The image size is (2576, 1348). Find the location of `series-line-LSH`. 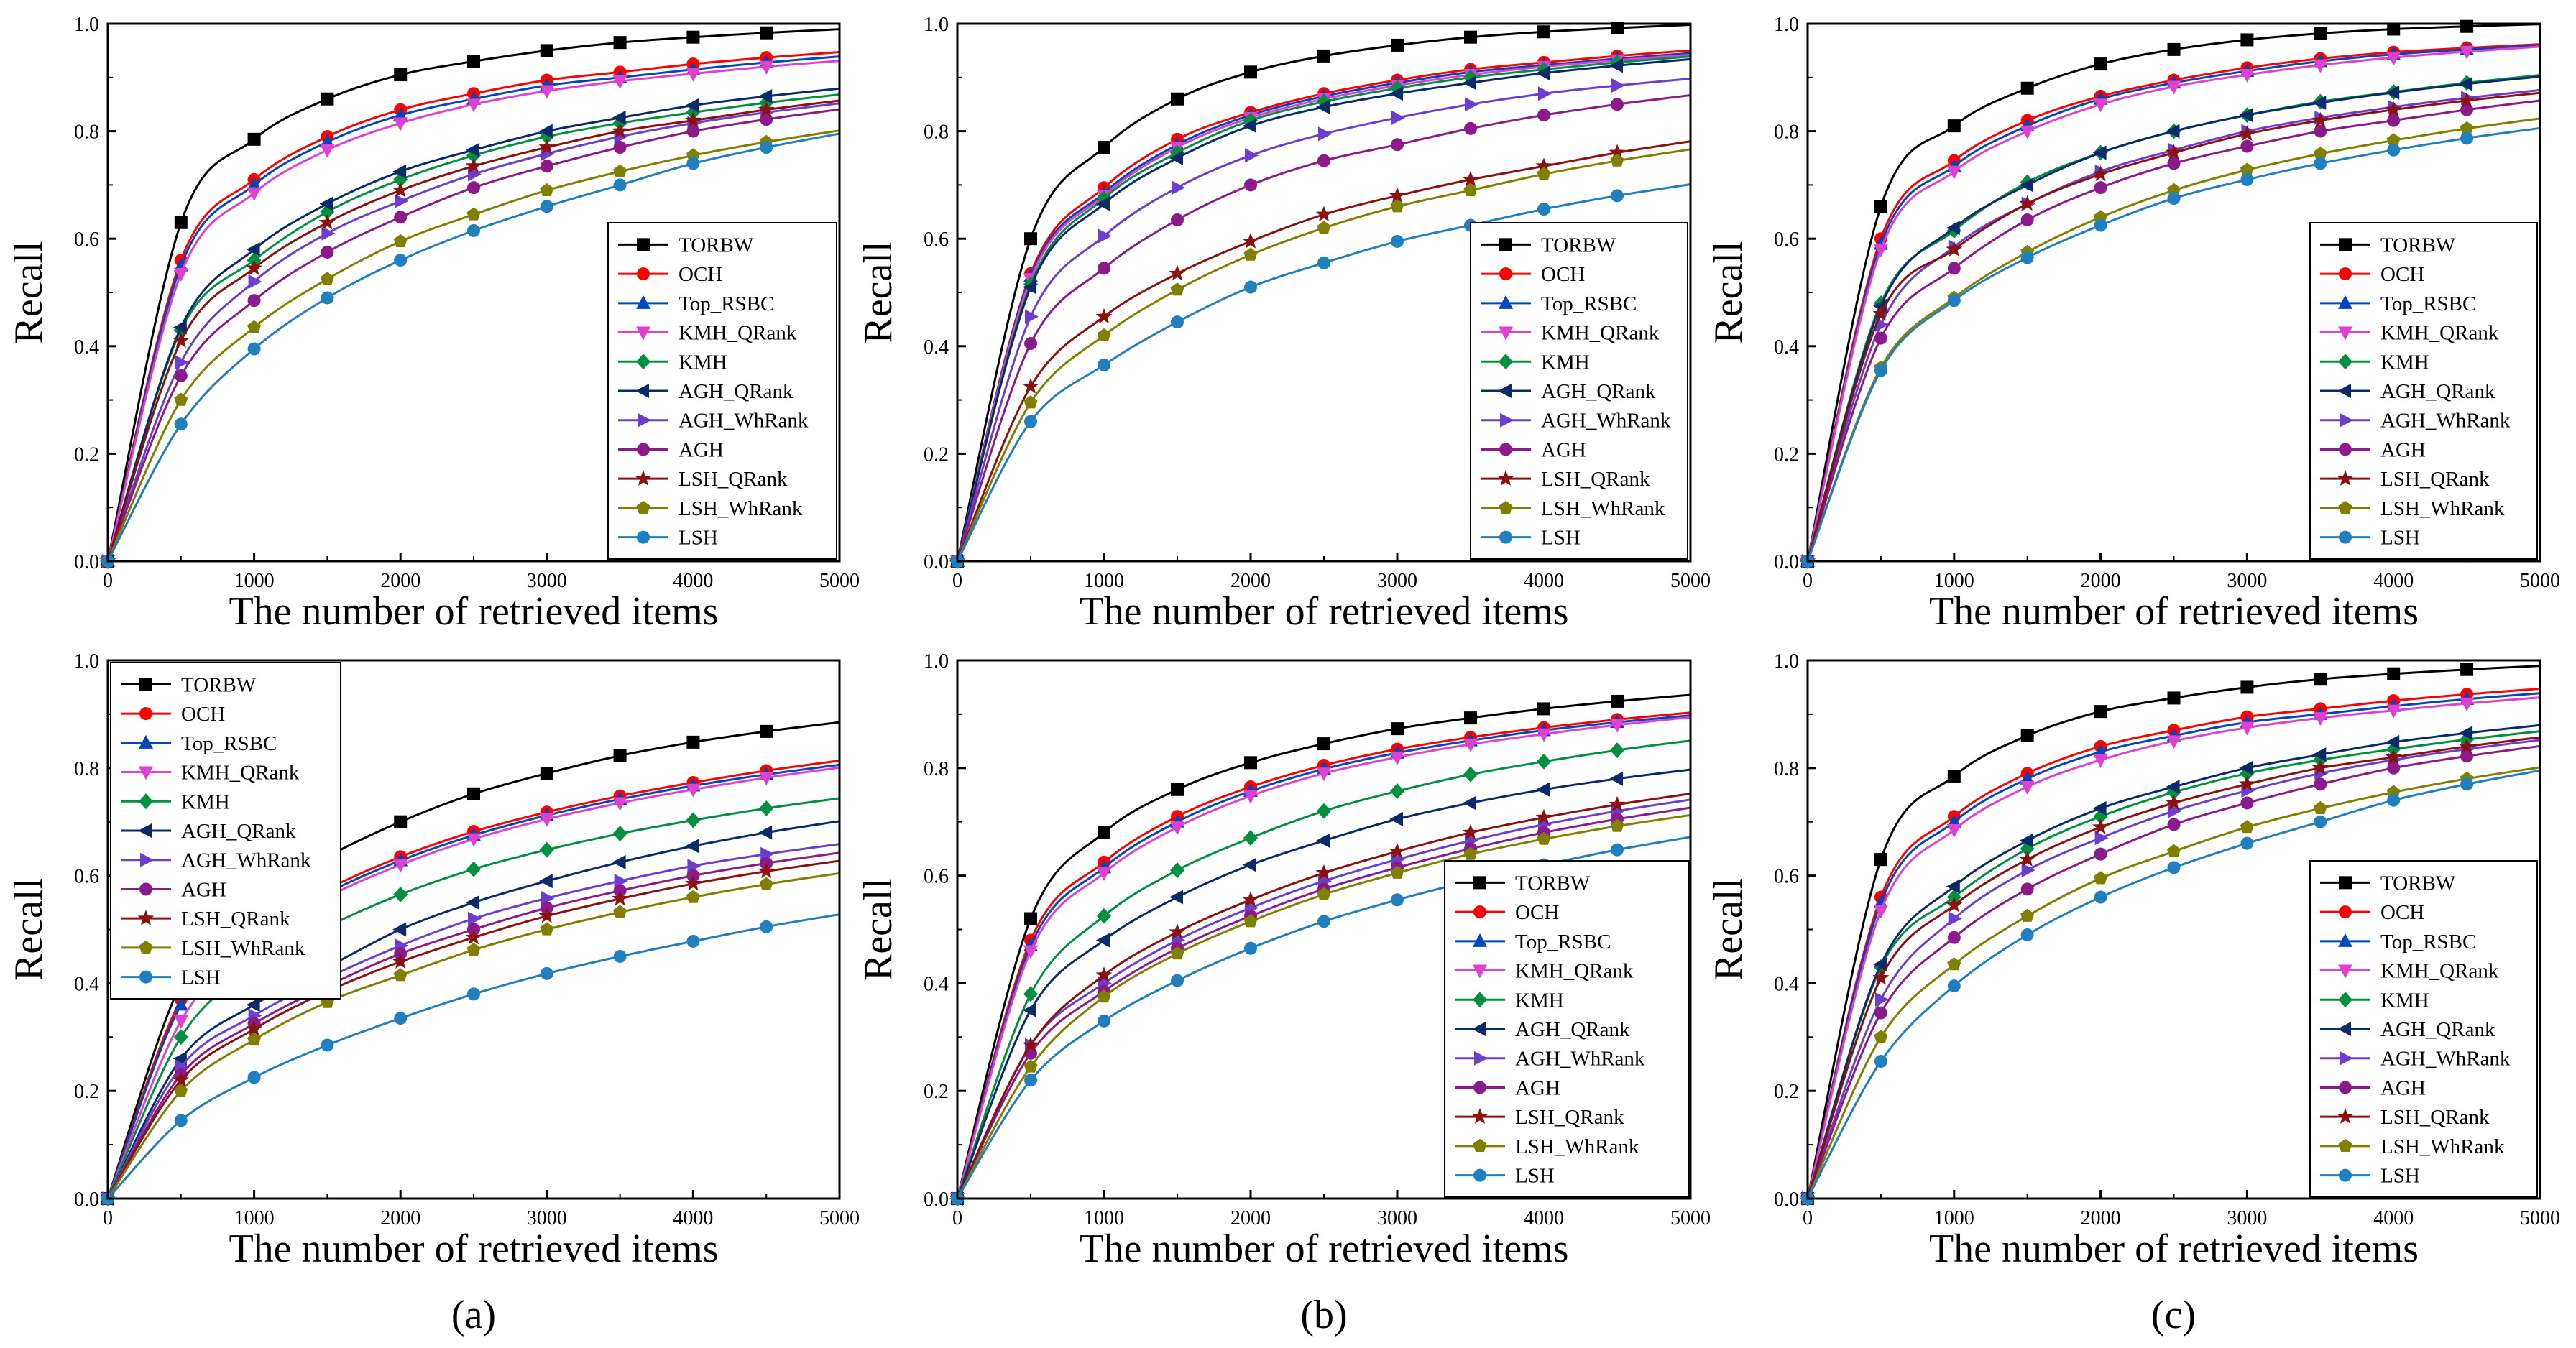

series-line-LSH is located at coordinates (2173, 984).